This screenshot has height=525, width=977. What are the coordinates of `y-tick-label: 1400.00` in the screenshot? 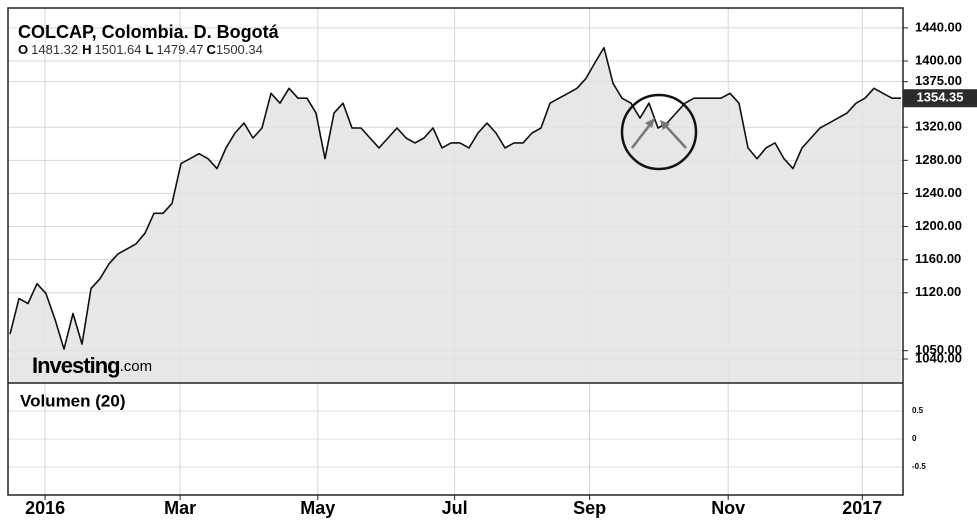 It's located at (938, 59).